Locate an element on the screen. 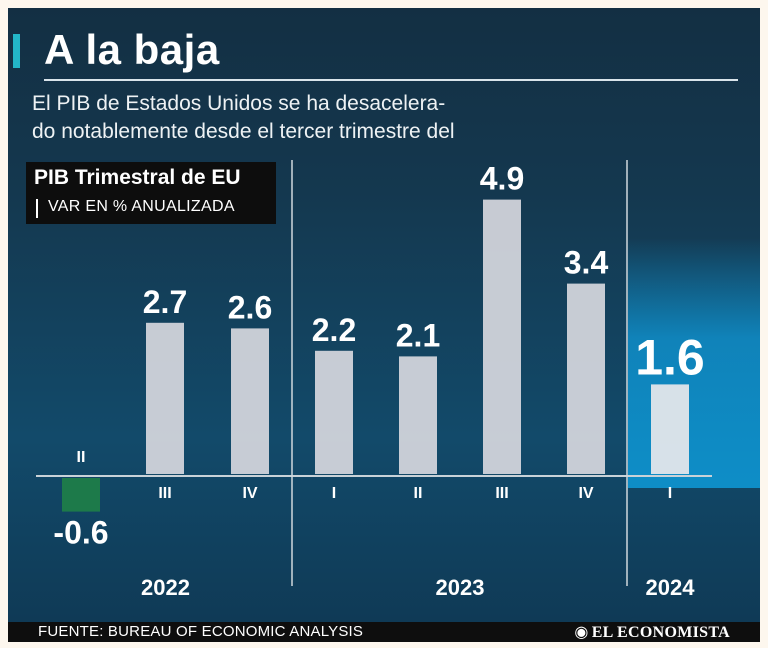 The height and width of the screenshot is (648, 768). footer-brand: ◉ EL ECONOMISTA is located at coordinates (652, 632).